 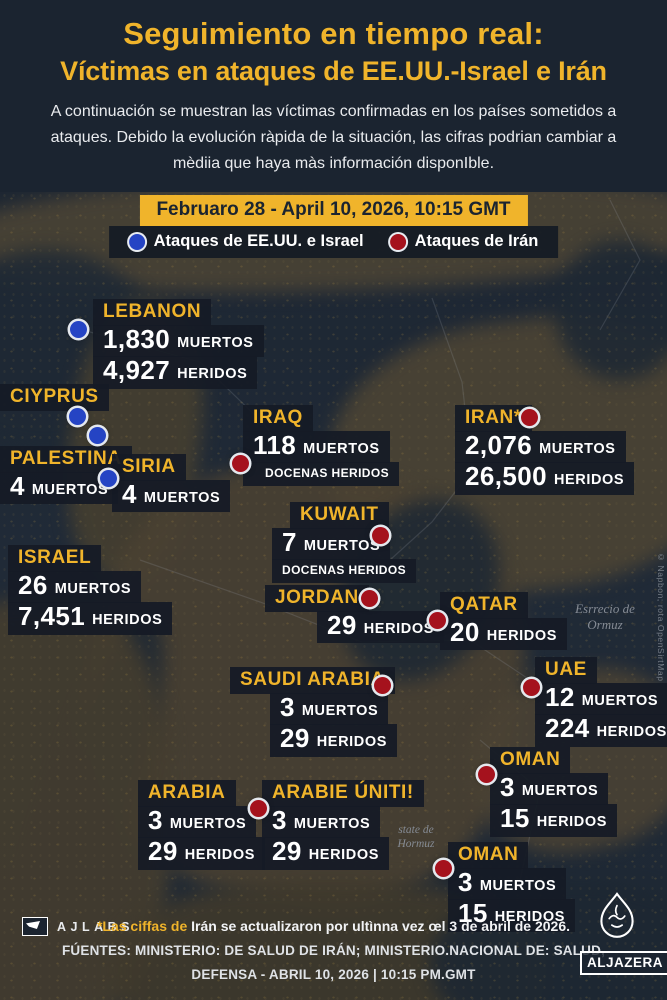 I want to click on legend-label: Ataques de Irán, so click(x=476, y=241).